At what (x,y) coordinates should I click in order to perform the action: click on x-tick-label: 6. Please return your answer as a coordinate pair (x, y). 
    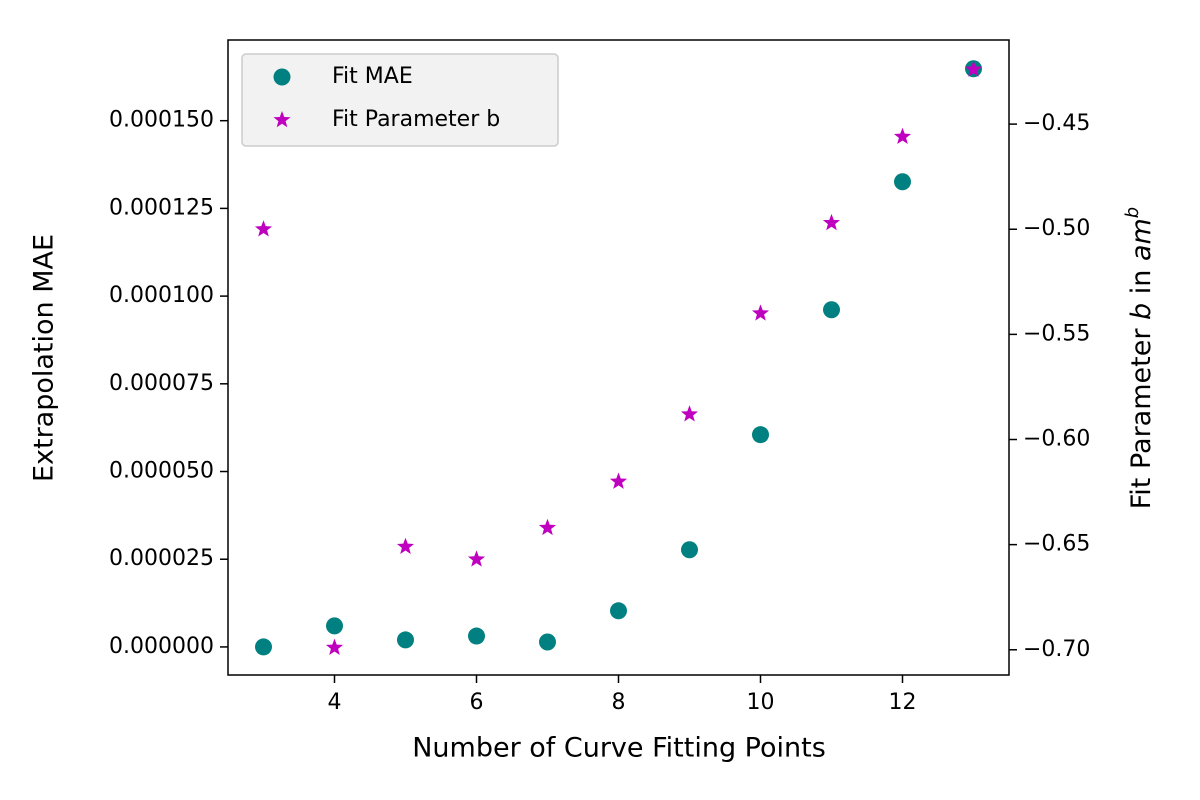
    Looking at the image, I should click on (477, 702).